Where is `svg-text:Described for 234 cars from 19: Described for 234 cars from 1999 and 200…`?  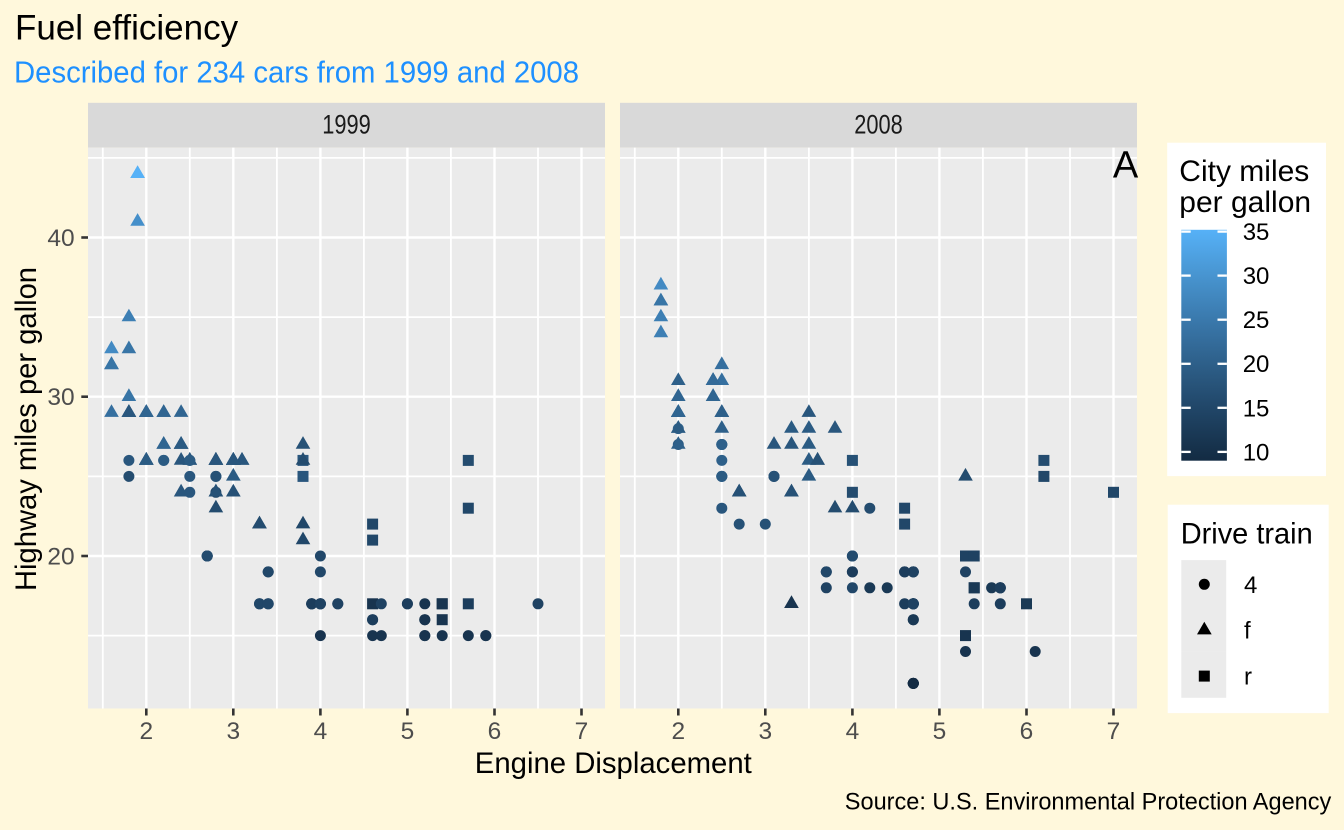 svg-text:Described for 234 cars from 19: Described for 234 cars from 1999 and 200… is located at coordinates (296, 72).